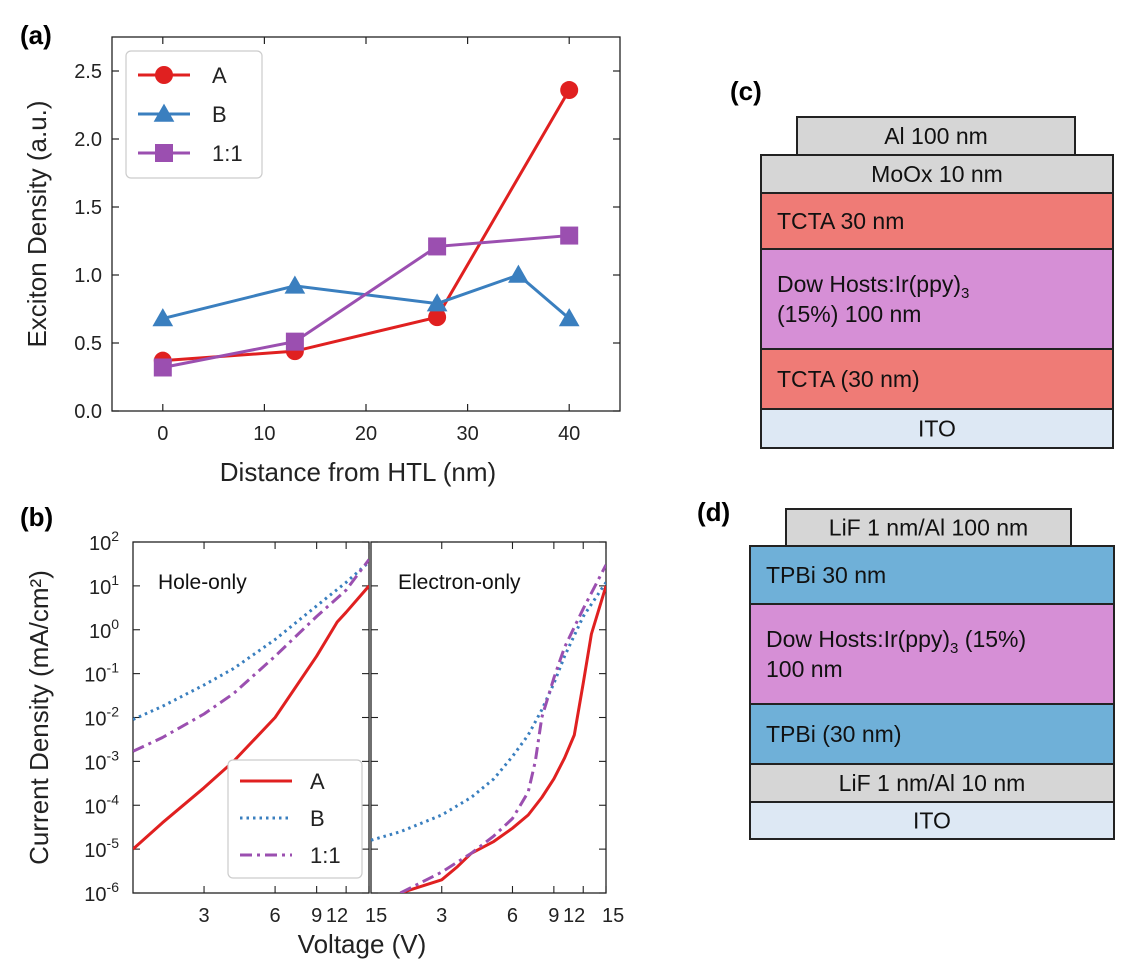  Describe the element at coordinates (467, 434) in the screenshot. I see `x-tick-label: 30` at that location.